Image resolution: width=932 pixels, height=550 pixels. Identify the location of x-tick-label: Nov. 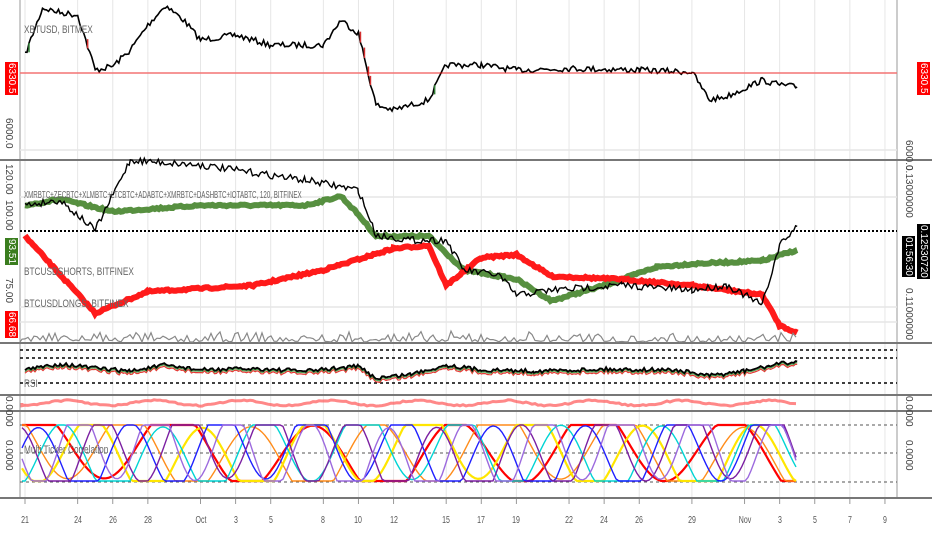
(744, 520).